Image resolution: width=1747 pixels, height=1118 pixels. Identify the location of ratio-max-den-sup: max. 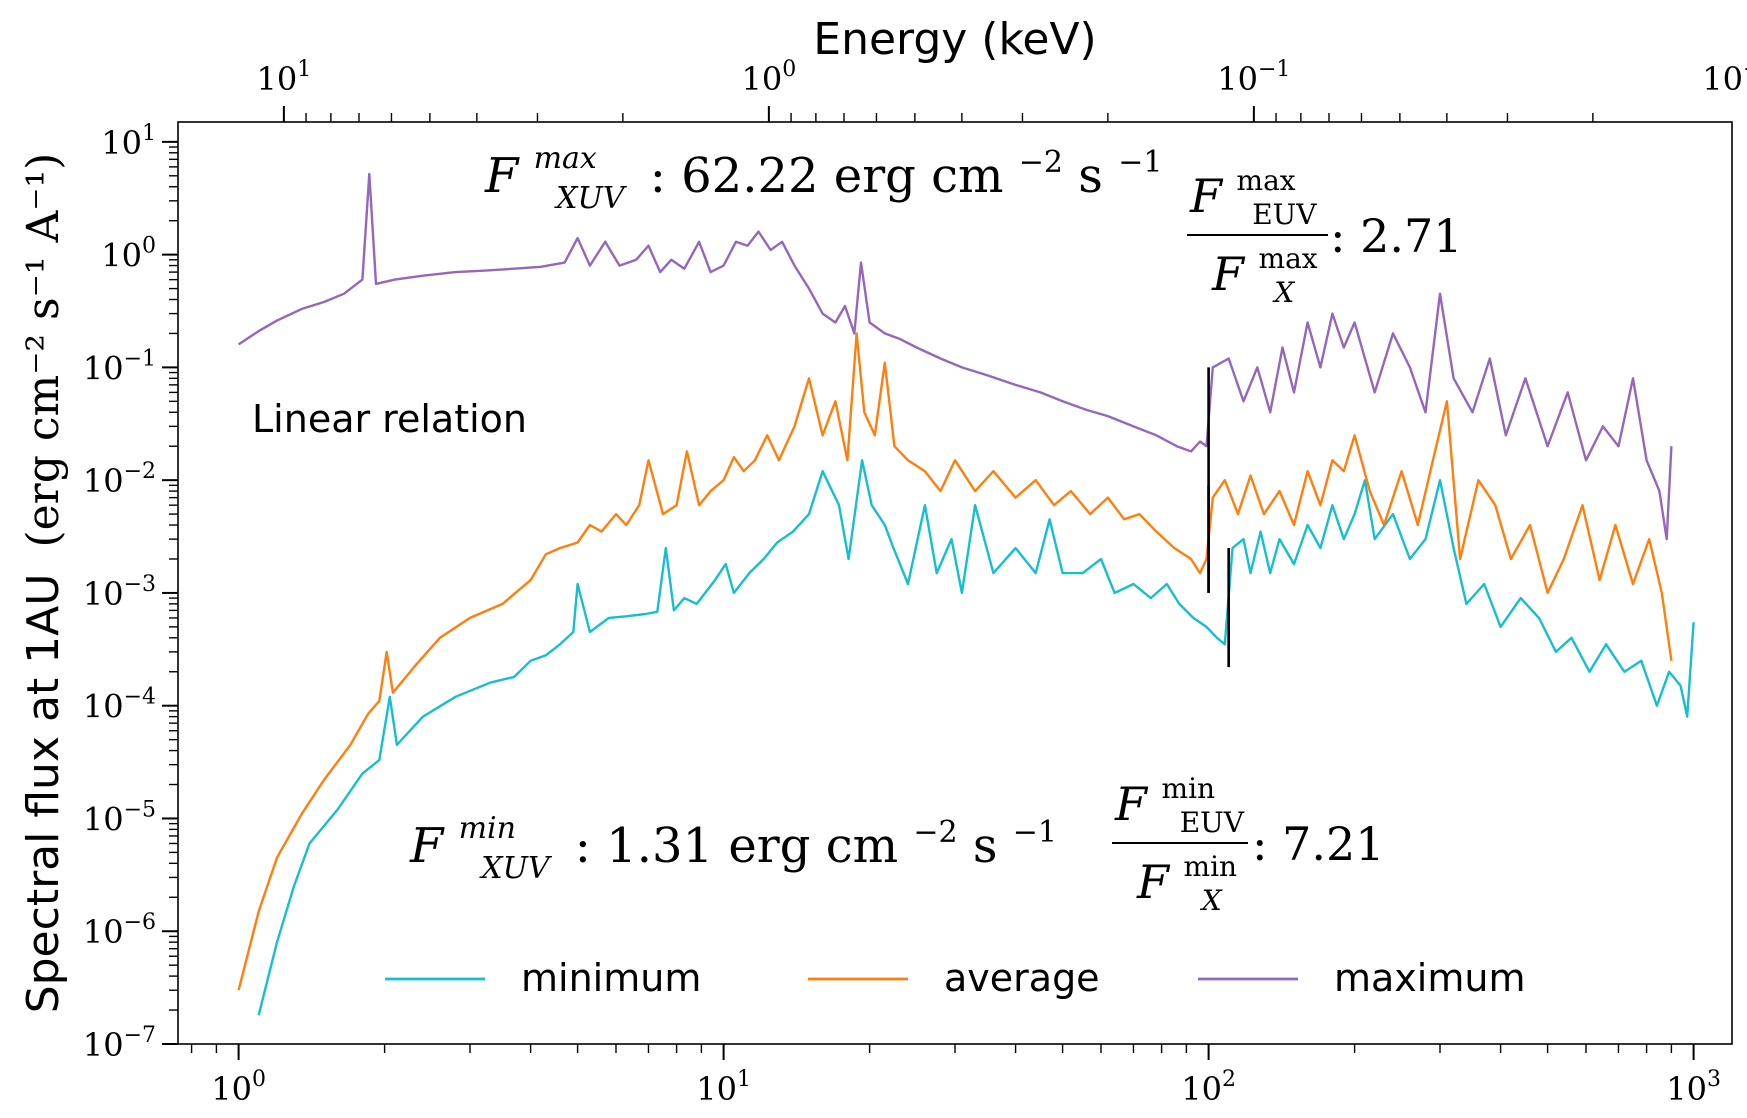
(1288, 258).